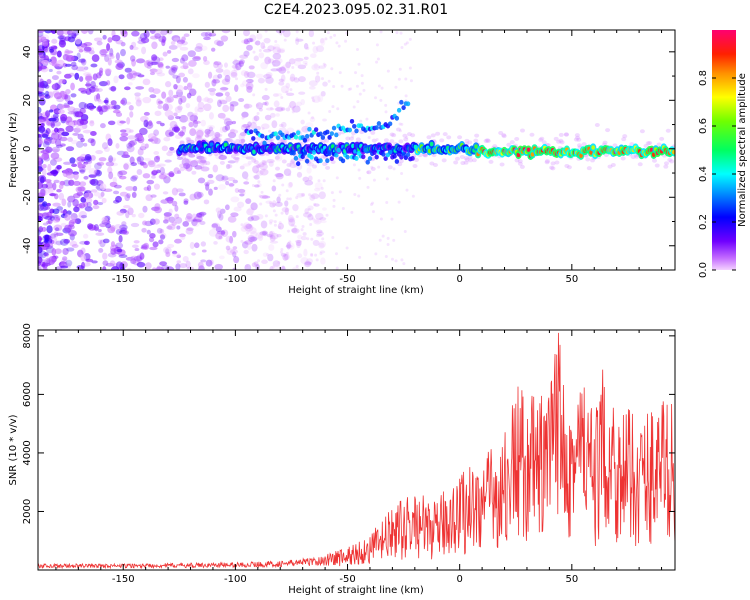 The width and height of the screenshot is (750, 600). What do you see at coordinates (703, 174) in the screenshot?
I see `colorbar-tick-label: 0.4` at bounding box center [703, 174].